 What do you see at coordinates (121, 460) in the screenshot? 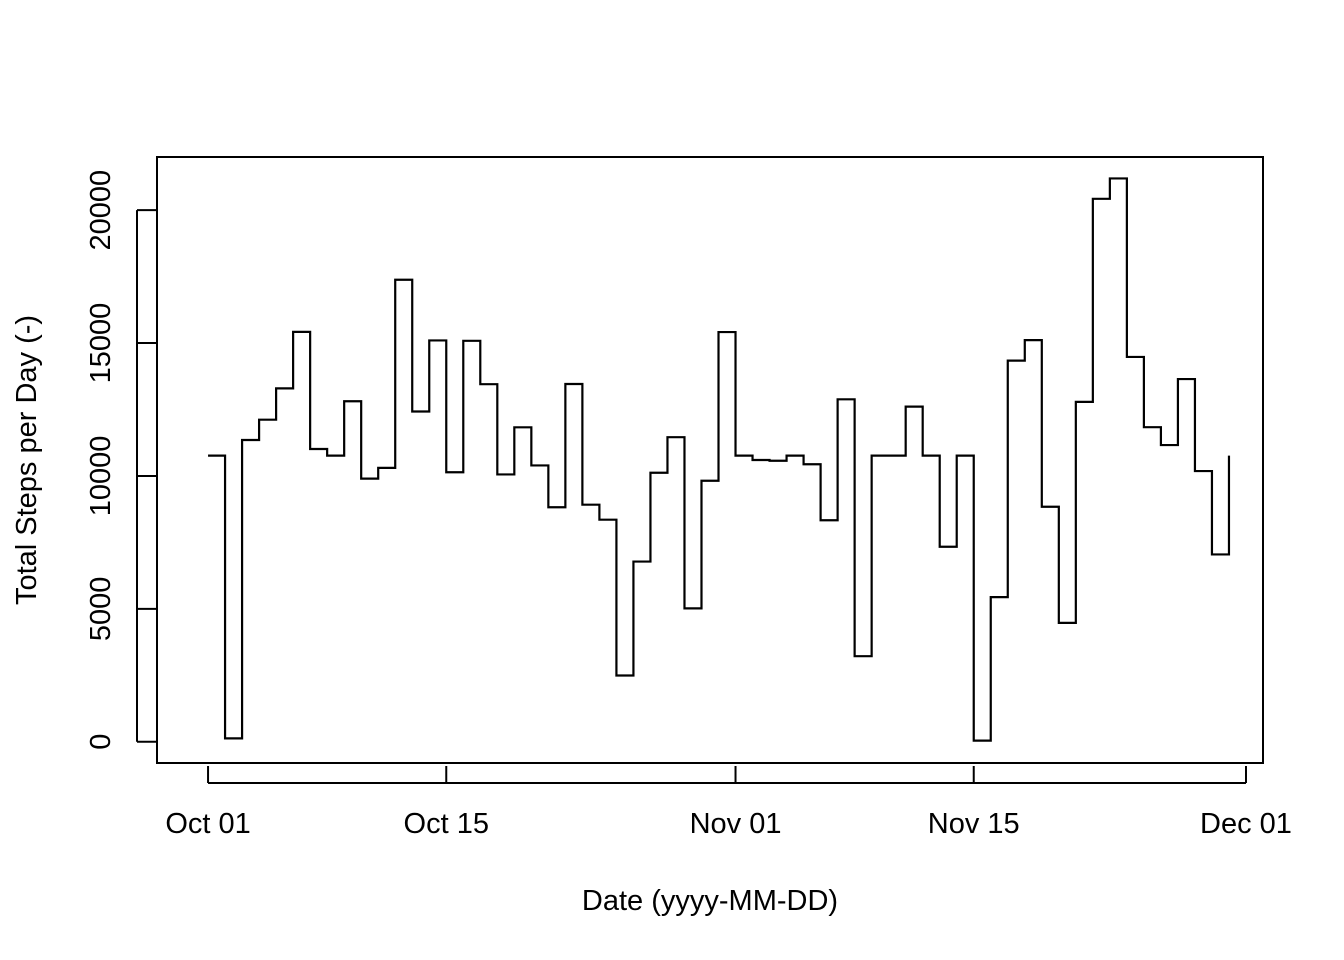
I see `y-axis: 0 5000 10000 15000 20000` at bounding box center [121, 460].